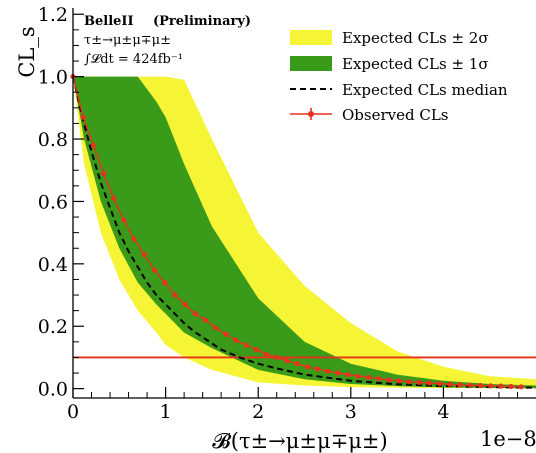  Describe the element at coordinates (425, 90) in the screenshot. I see `legend-label-median: Expected CLs median` at that location.